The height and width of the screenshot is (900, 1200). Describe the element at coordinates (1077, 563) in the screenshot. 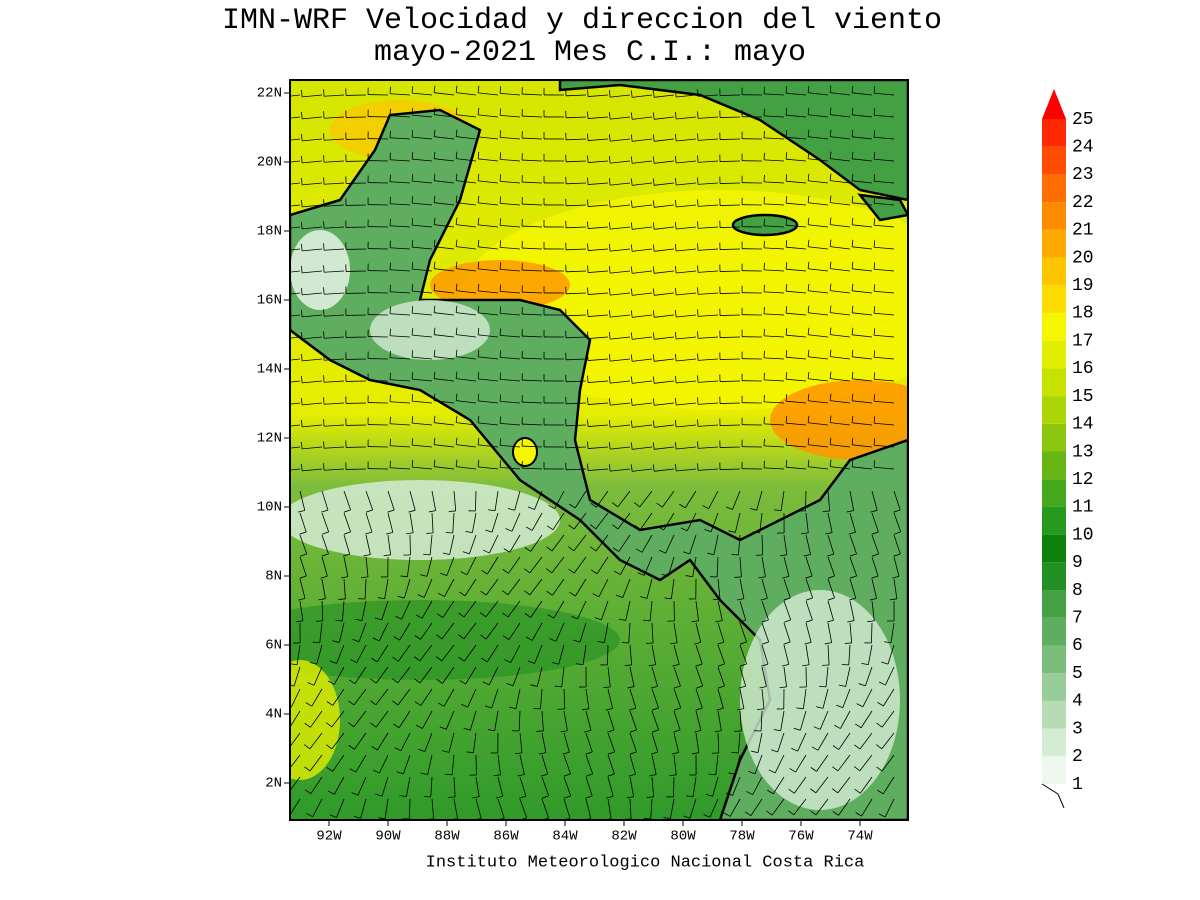

I see `colorbar-label: 9` at that location.